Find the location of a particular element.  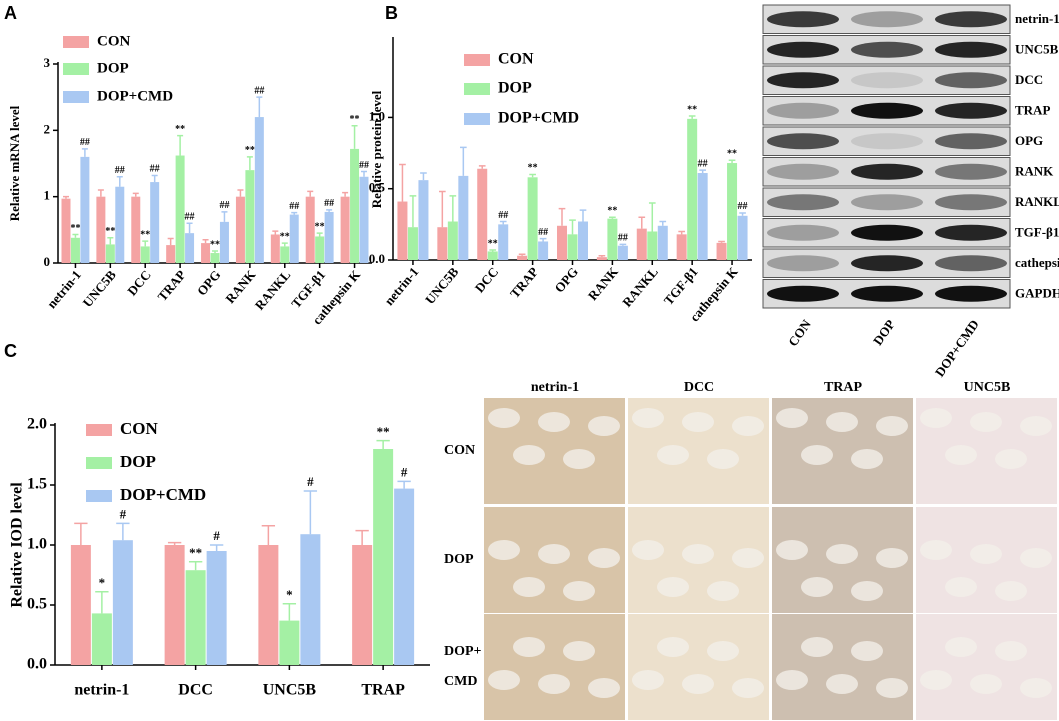

y-tick-label: 0.5 is located at coordinates (37, 604).